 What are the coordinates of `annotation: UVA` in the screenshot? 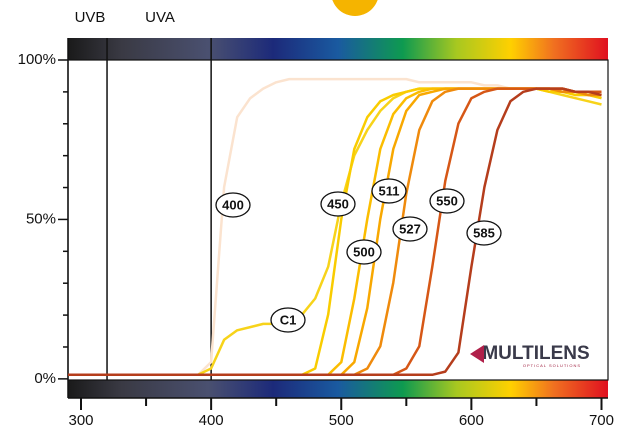 It's located at (160, 17).